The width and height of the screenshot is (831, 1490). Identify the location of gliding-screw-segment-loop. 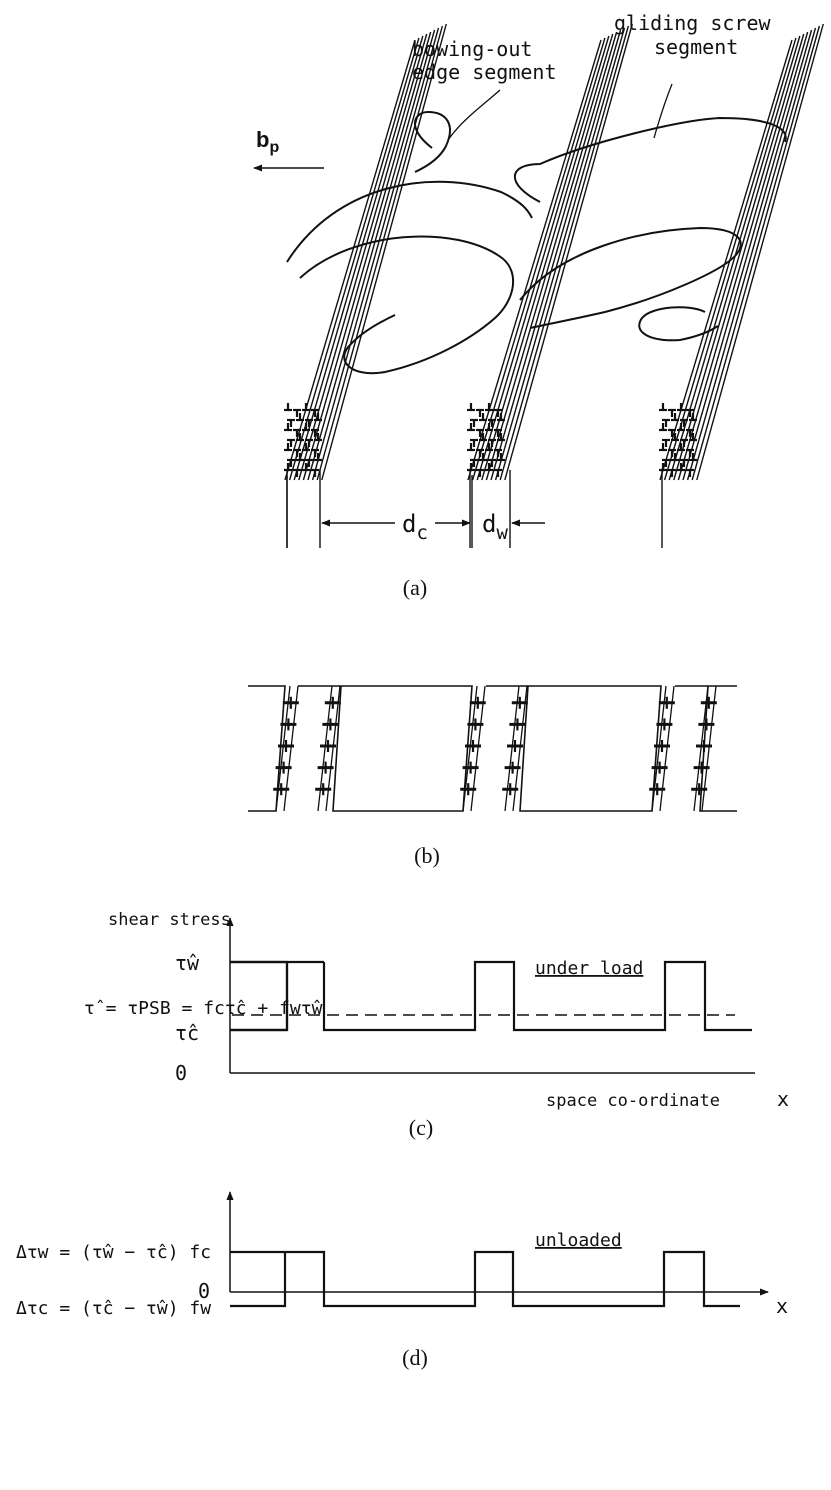
(650, 159).